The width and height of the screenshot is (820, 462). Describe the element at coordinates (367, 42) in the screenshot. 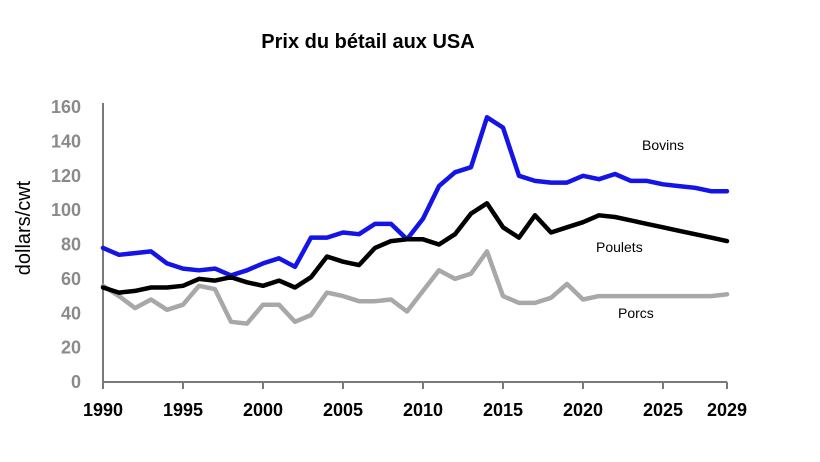

I see `chart-title: Prix du bétail aux USA` at that location.